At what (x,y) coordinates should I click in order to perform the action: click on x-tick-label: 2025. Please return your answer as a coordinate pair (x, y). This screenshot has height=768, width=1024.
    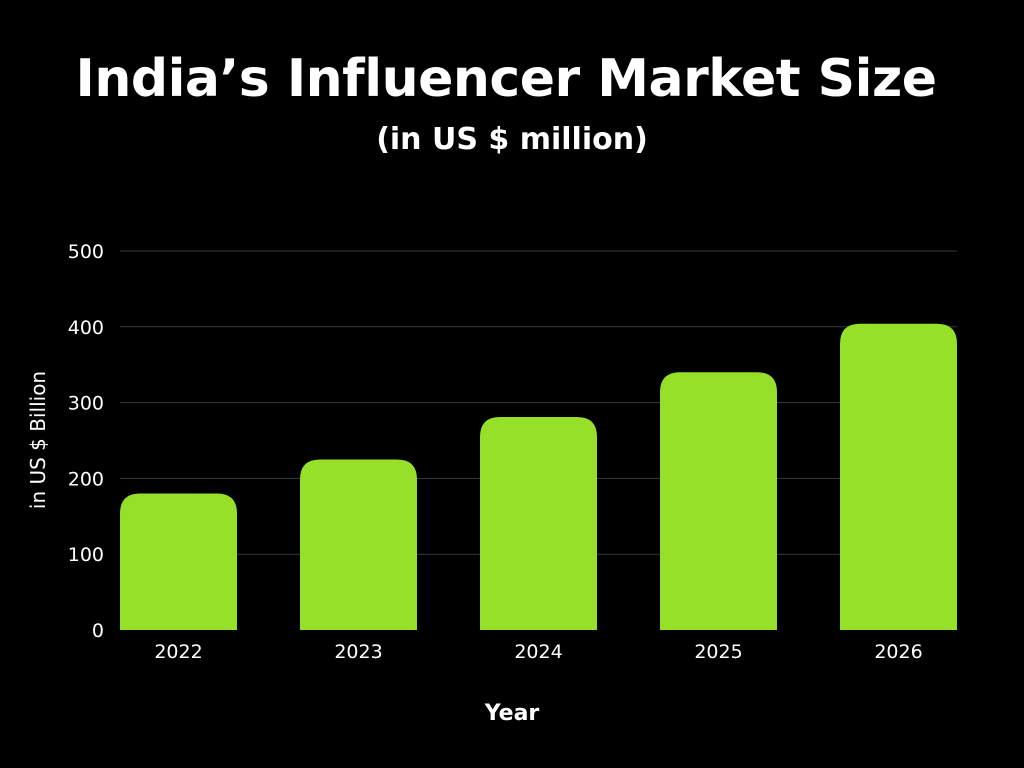
    Looking at the image, I should click on (718, 652).